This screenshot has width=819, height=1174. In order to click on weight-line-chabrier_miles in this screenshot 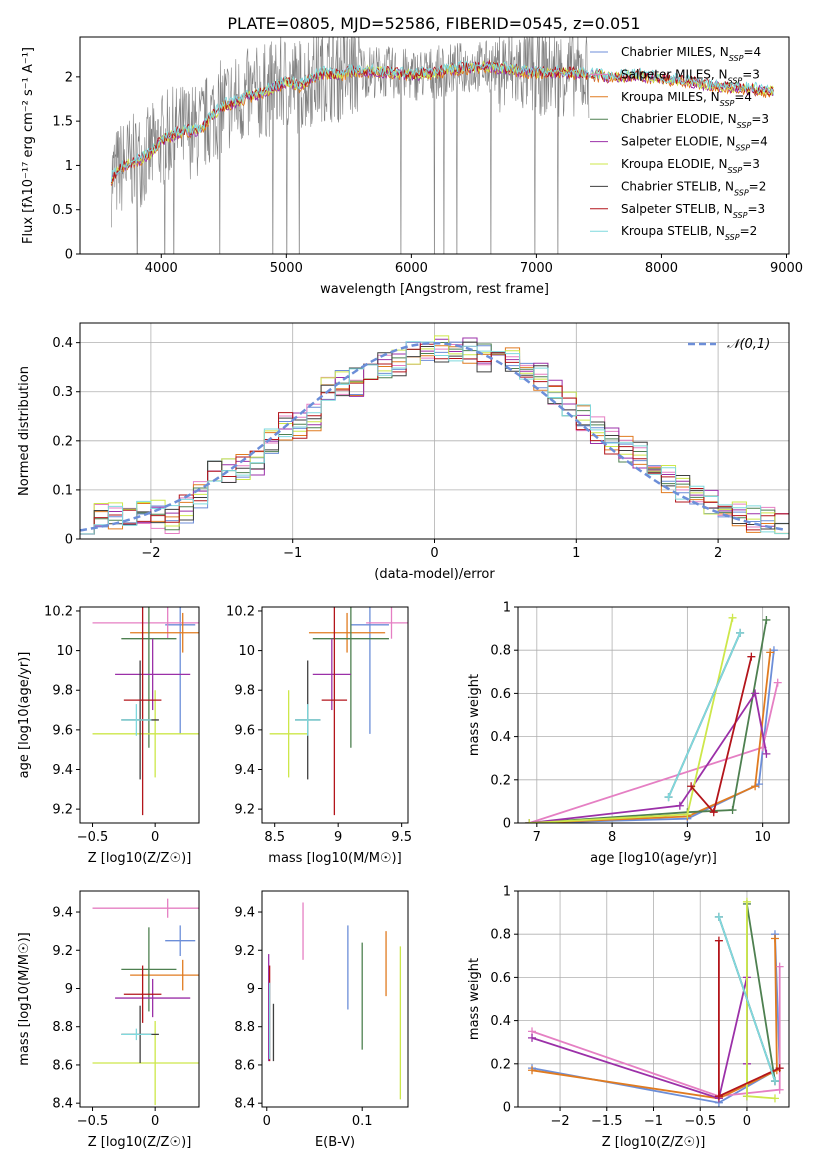, I will do `click(656, 1019)`.